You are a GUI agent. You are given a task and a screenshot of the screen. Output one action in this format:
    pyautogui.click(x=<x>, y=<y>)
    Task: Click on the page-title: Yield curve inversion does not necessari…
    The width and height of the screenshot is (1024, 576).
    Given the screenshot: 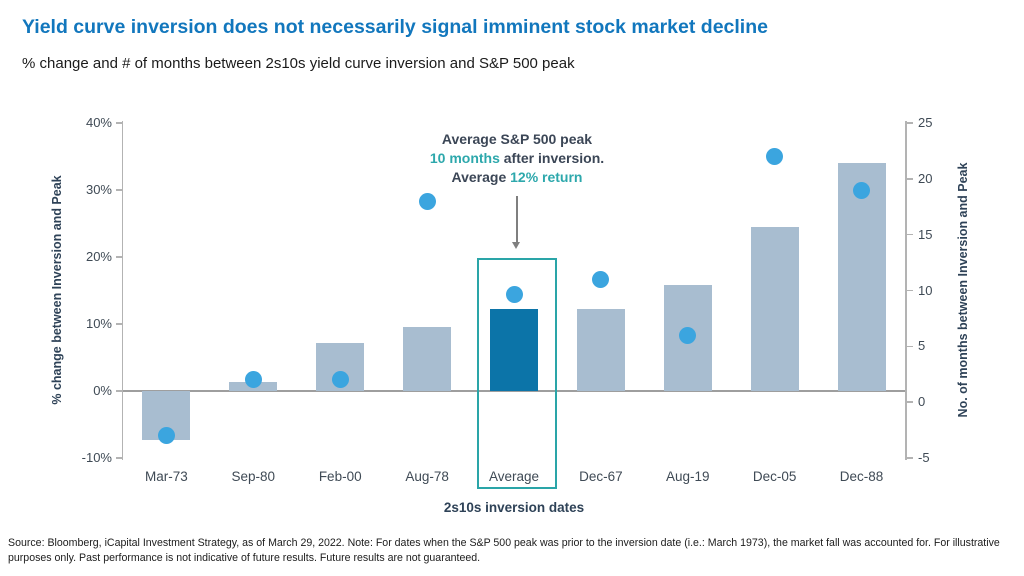 What is the action you would take?
    pyautogui.click(x=395, y=27)
    